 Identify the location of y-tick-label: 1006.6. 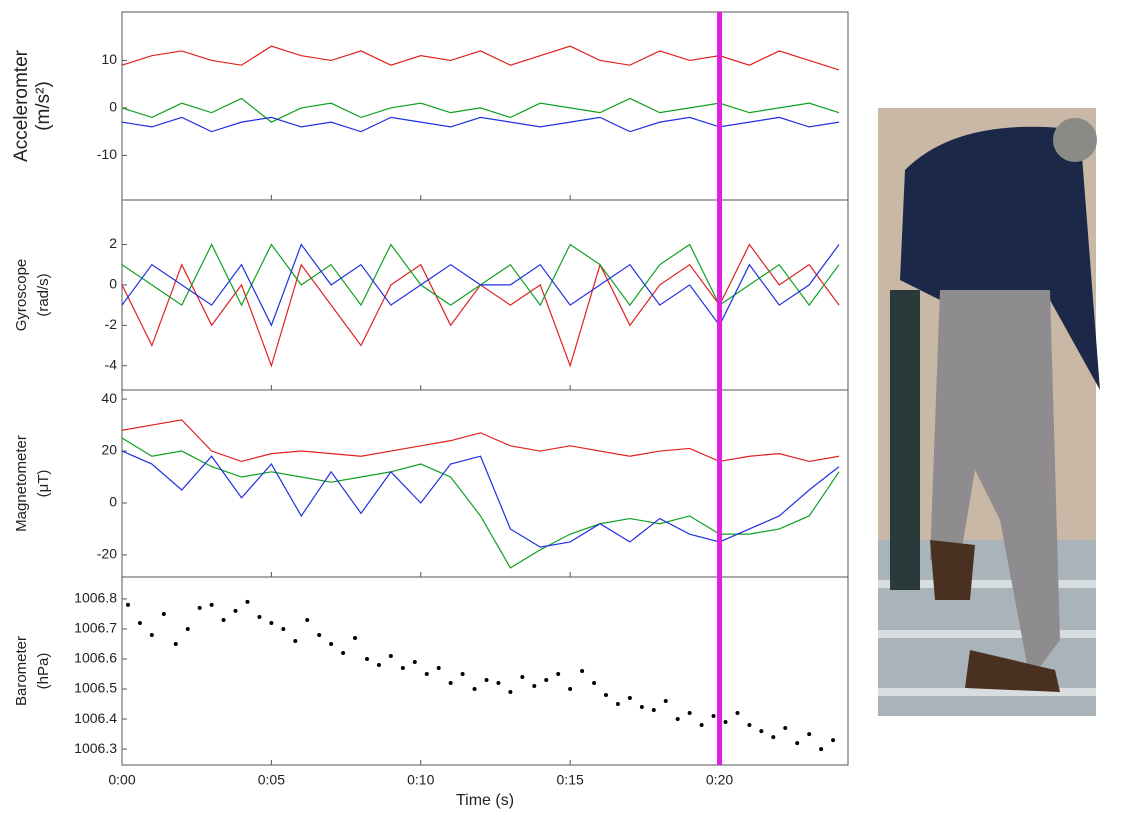
(95, 658).